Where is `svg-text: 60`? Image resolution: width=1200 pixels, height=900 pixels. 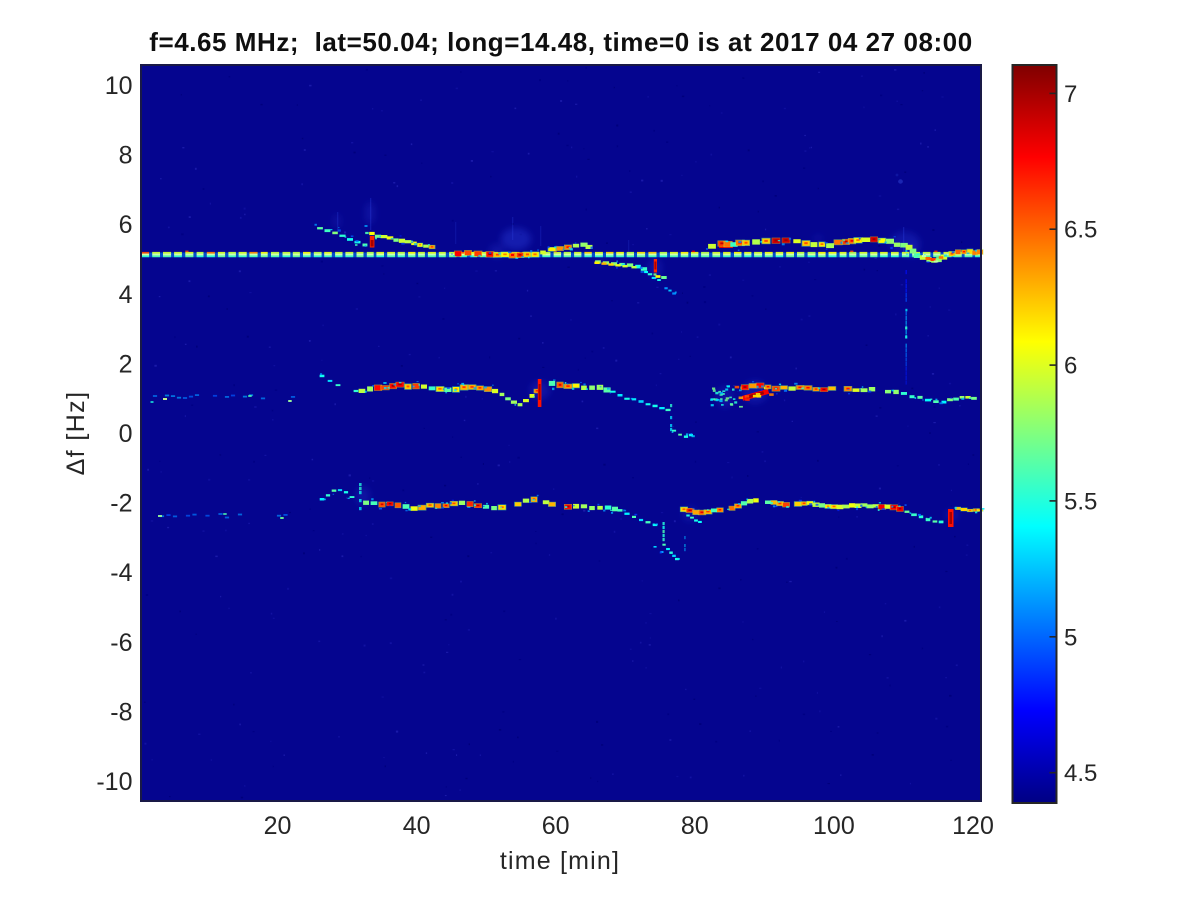
svg-text: 60 is located at coordinates (556, 826).